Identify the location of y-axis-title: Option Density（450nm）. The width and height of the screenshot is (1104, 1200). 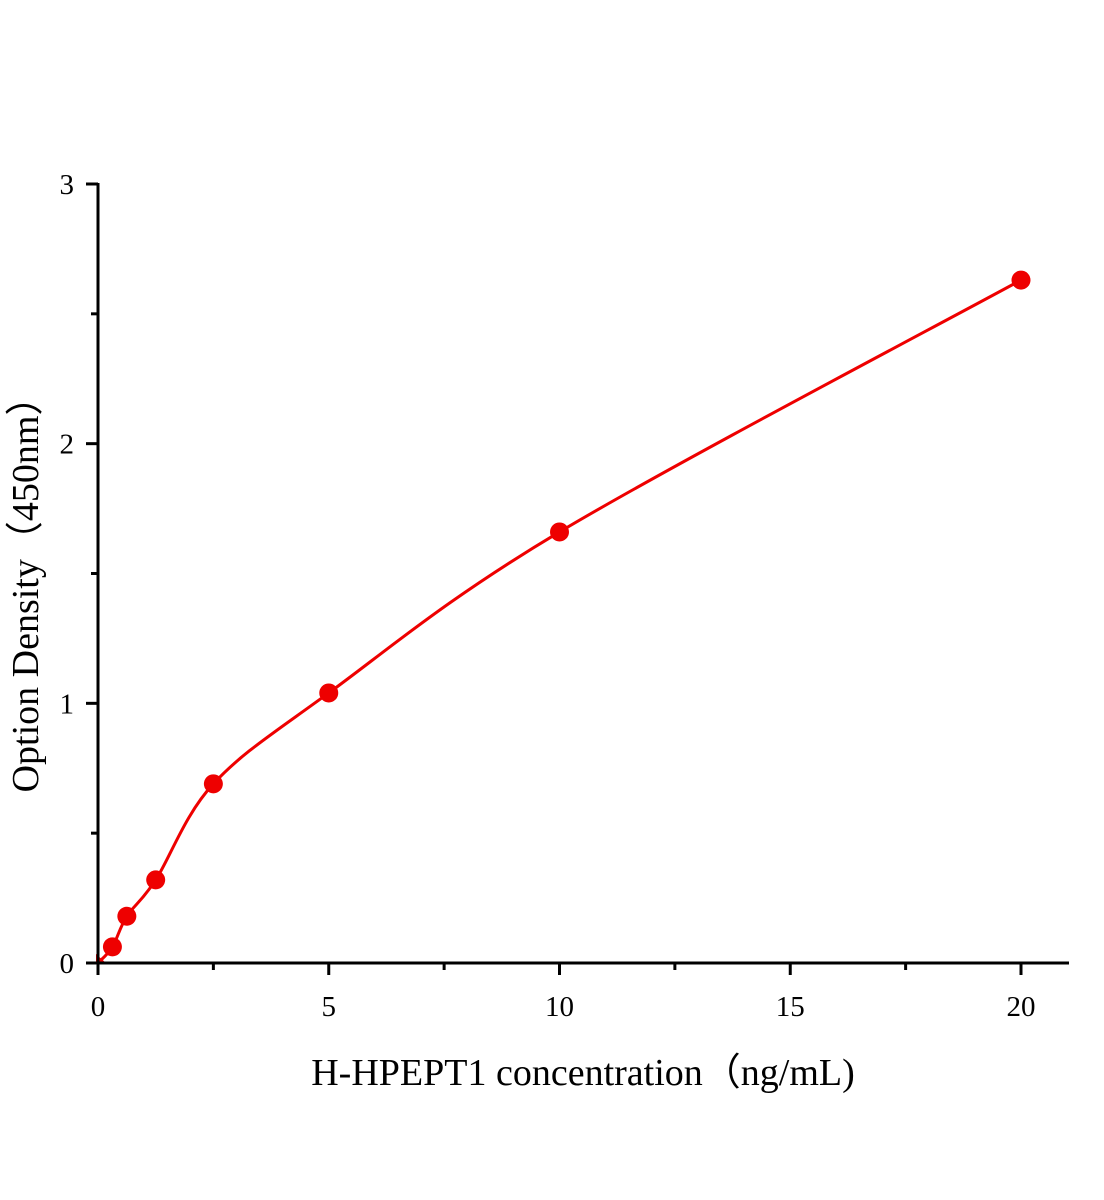
(26, 585).